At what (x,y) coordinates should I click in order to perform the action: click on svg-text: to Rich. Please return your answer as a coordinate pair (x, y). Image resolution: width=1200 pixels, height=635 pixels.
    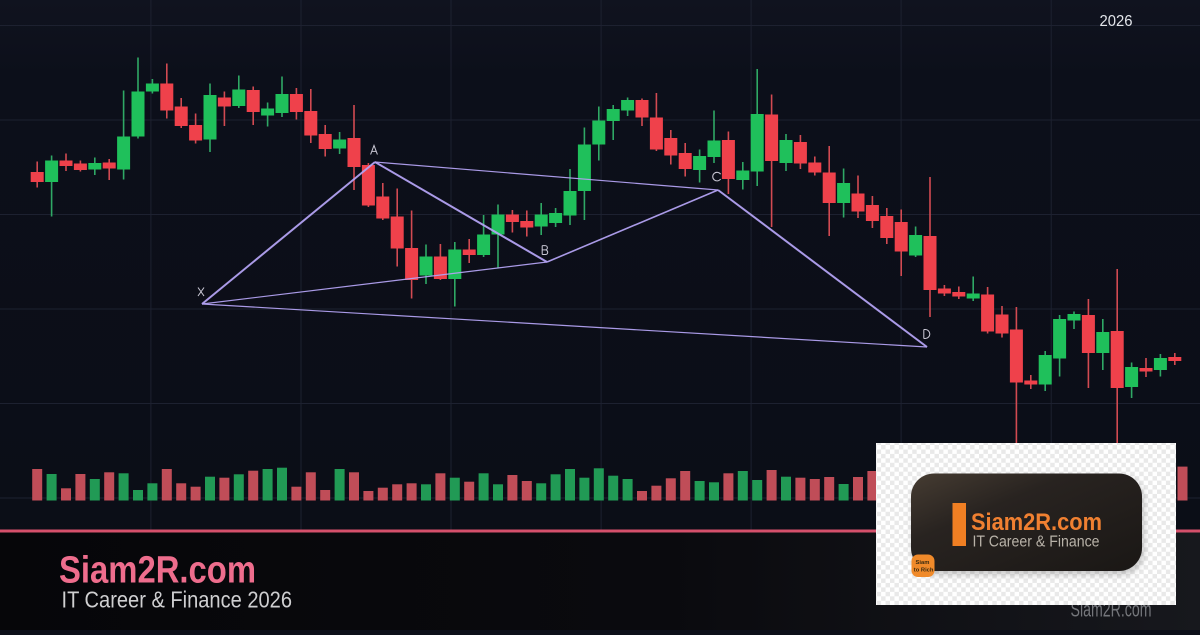
    Looking at the image, I should click on (924, 571).